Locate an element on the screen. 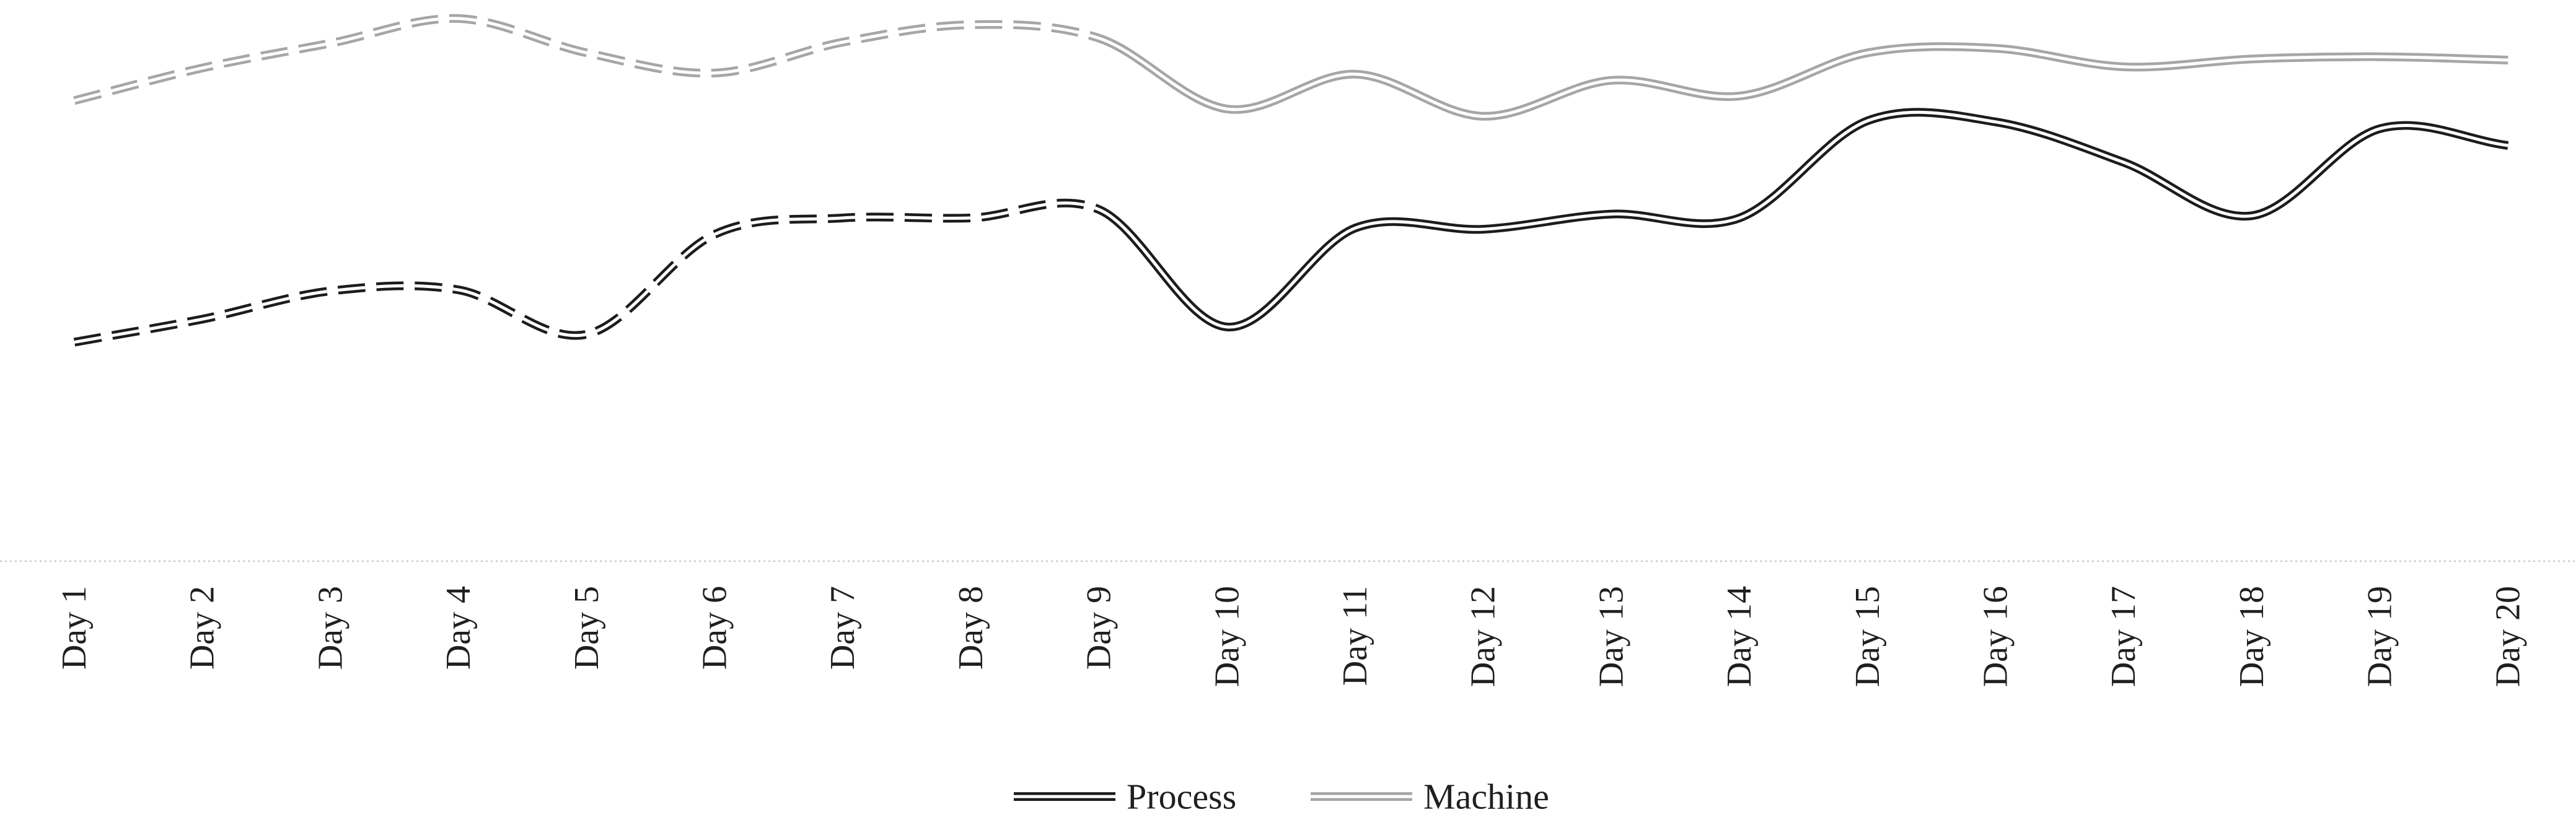 The width and height of the screenshot is (2576, 817). x-axis-tick-label: Day 3 is located at coordinates (330, 628).